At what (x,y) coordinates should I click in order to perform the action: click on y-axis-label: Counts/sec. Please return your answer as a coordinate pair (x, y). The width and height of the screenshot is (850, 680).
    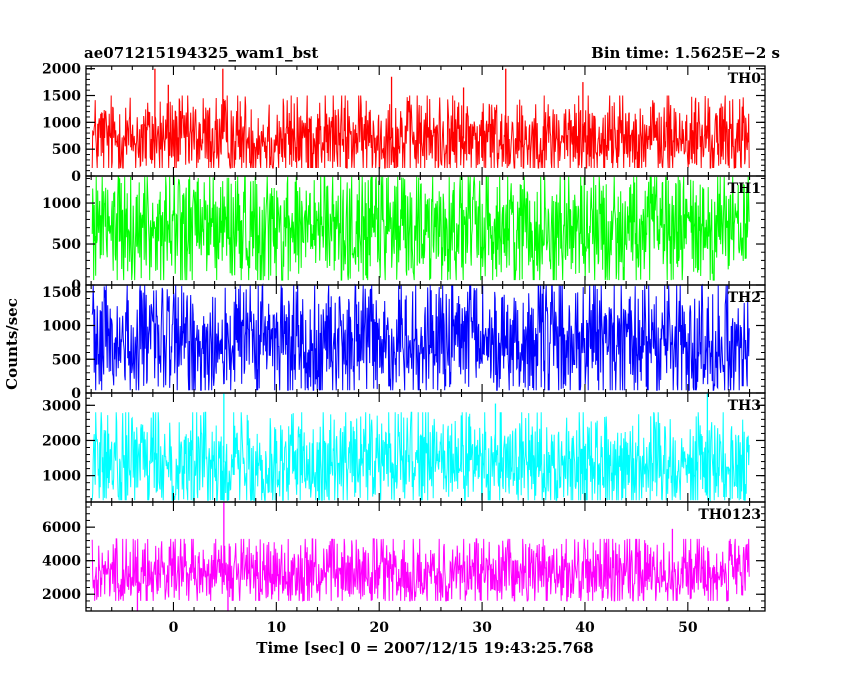
    Looking at the image, I should click on (12, 344).